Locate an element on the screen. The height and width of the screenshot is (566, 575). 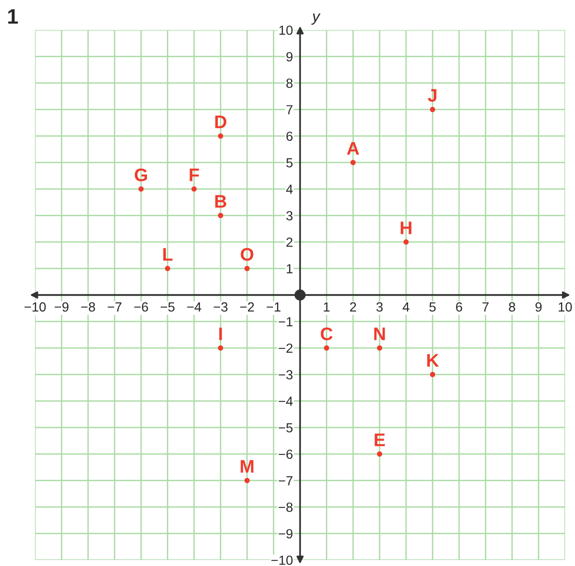
y-axis-title: y is located at coordinates (316, 19).